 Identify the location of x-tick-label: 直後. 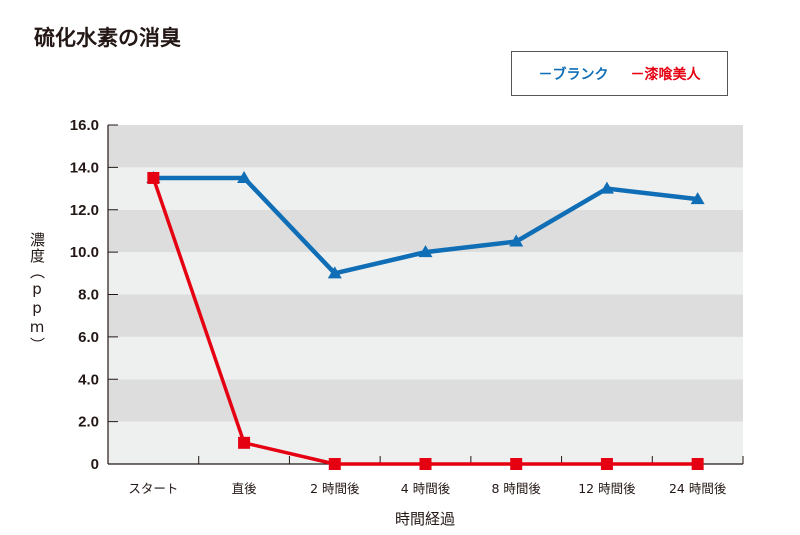
(245, 488).